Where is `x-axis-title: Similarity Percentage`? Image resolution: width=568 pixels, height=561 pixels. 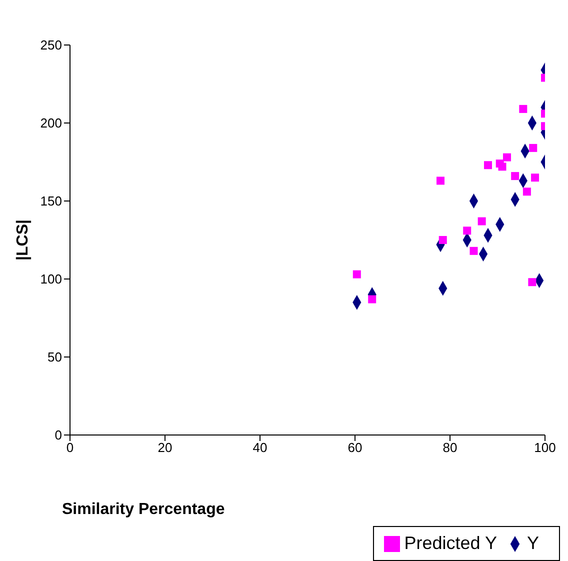 x-axis-title: Similarity Percentage is located at coordinates (143, 509).